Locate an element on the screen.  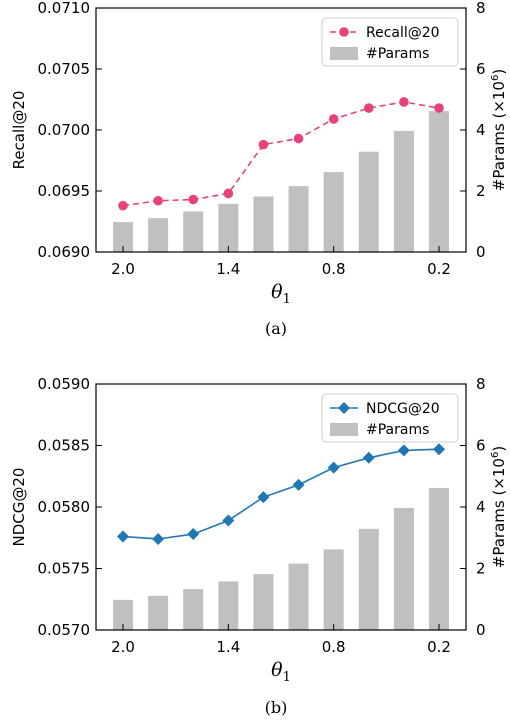
y-tick-label: 0.0710 is located at coordinates (64, 8).